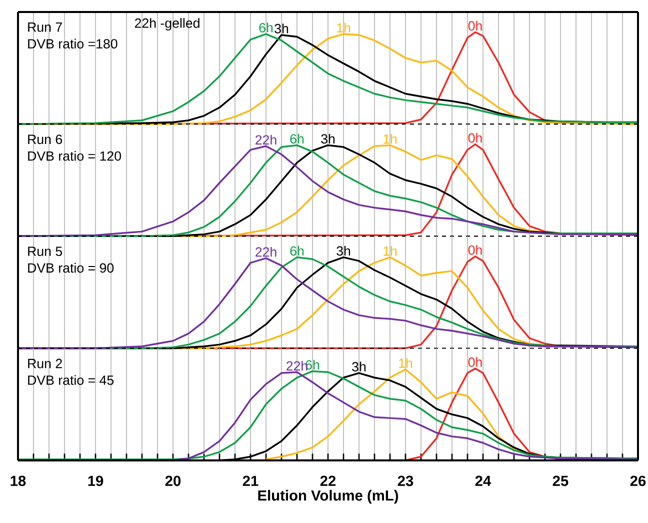  What do you see at coordinates (45, 27) in the screenshot?
I see `chart-title: Run 7` at bounding box center [45, 27].